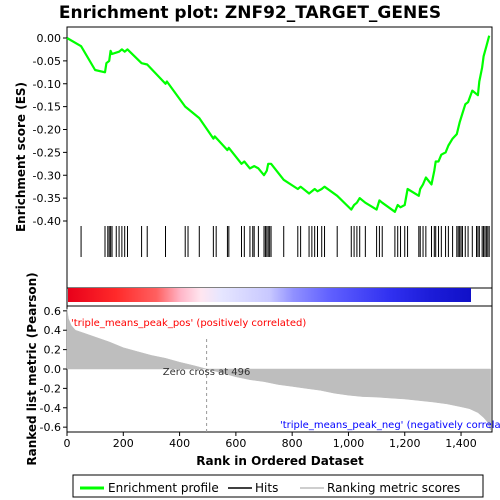 This screenshot has width=500, height=500. I want to click on metric-tick-label: -0.4, so click(50, 408).